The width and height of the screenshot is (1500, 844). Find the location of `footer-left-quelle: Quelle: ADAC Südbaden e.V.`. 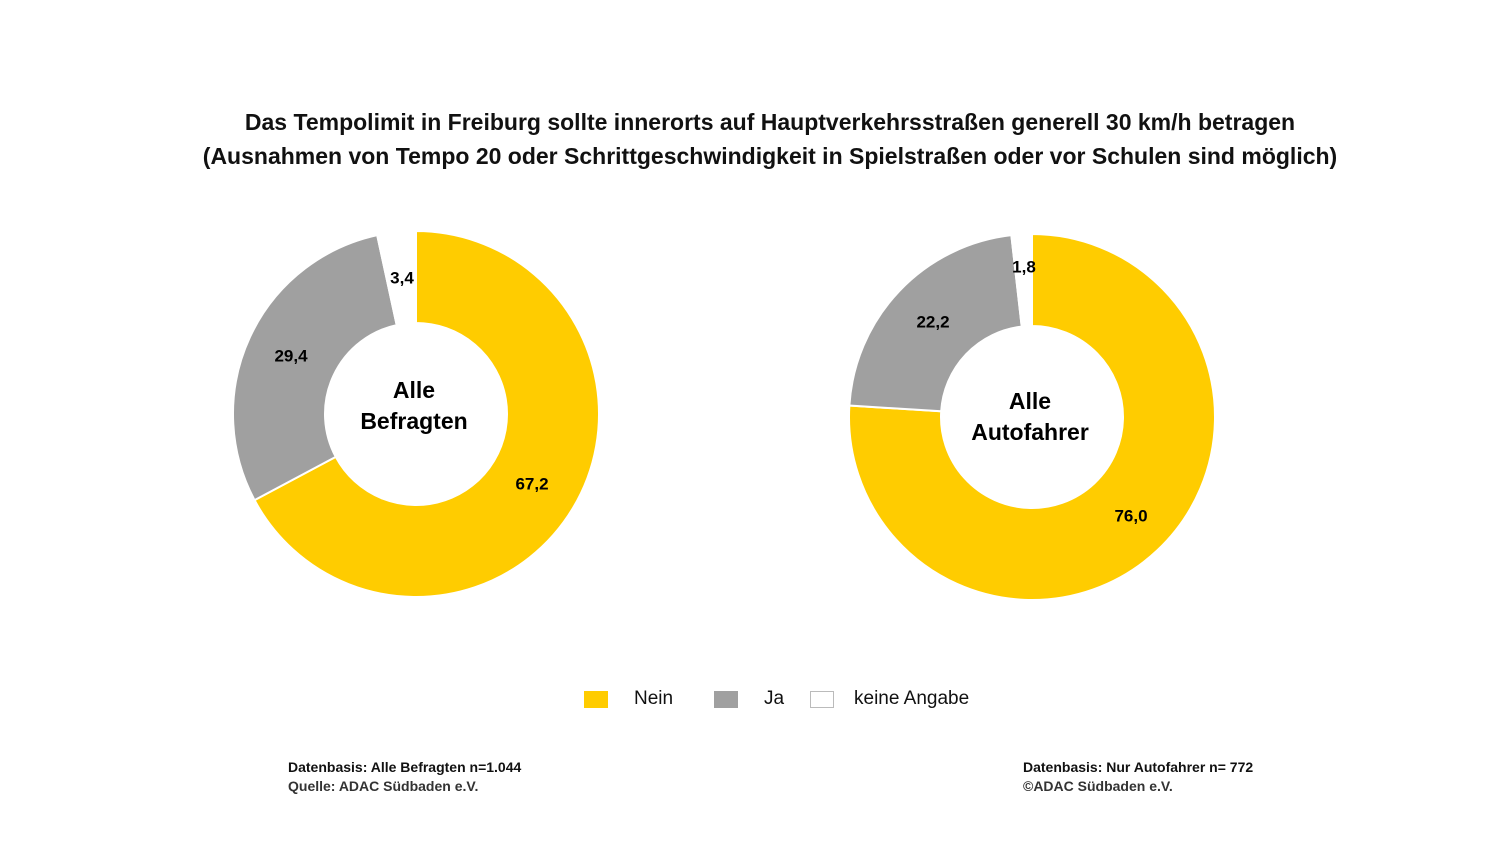

footer-left-quelle: Quelle: ADAC Südbaden e.V. is located at coordinates (383, 786).